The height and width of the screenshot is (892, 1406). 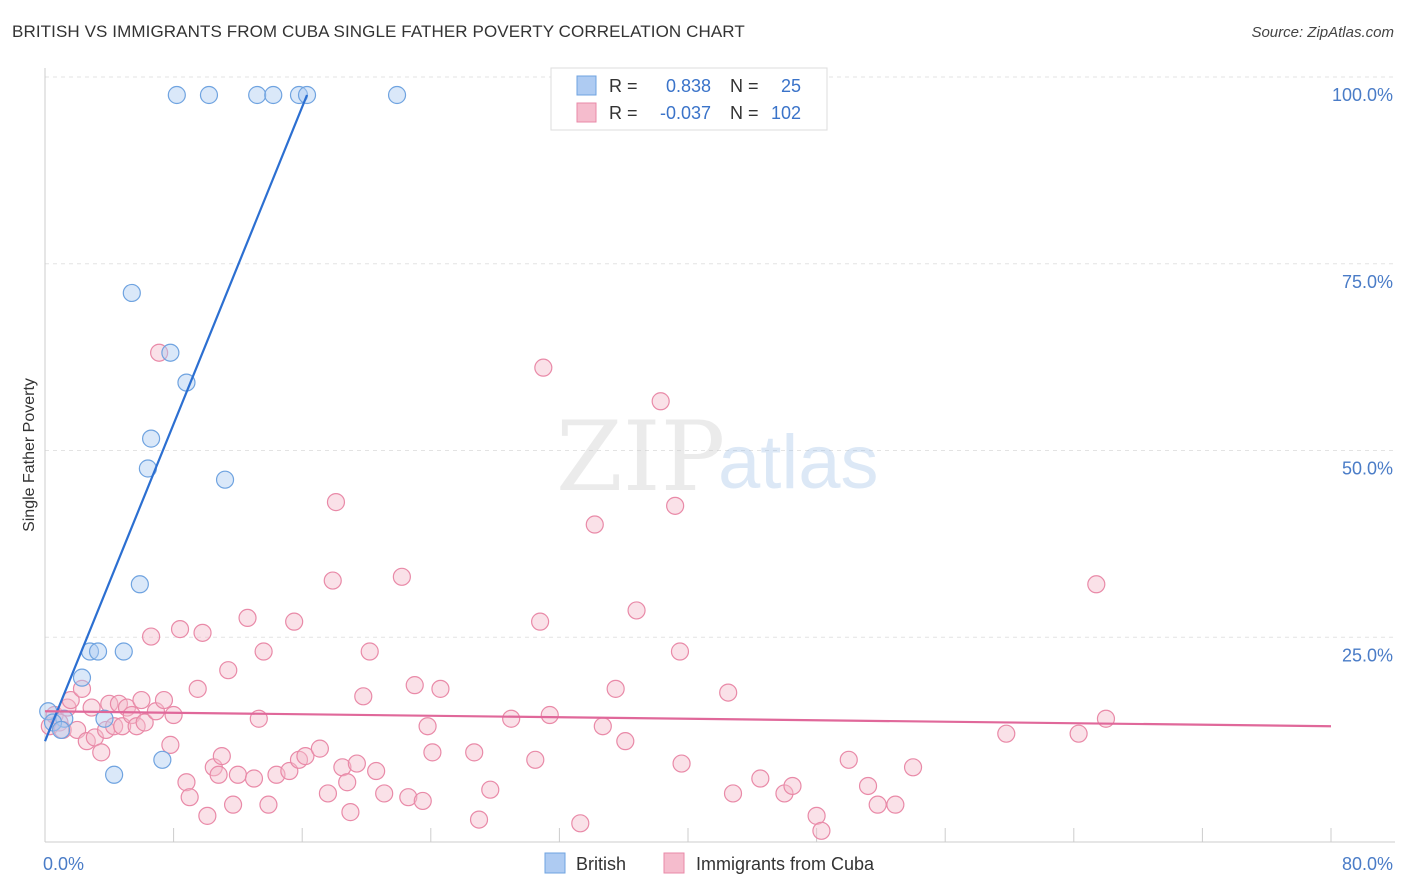 What do you see at coordinates (744, 86) in the screenshot?
I see `british-n-label: N =` at bounding box center [744, 86].